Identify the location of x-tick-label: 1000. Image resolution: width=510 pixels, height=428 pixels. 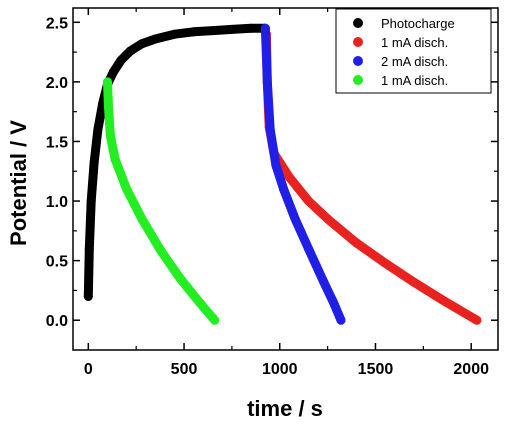
(280, 369).